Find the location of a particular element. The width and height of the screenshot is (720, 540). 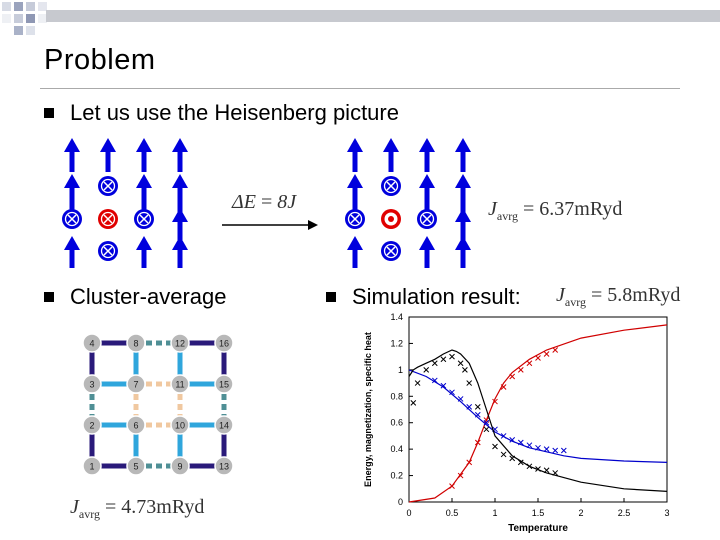

slide-title: Problem is located at coordinates (100, 60).